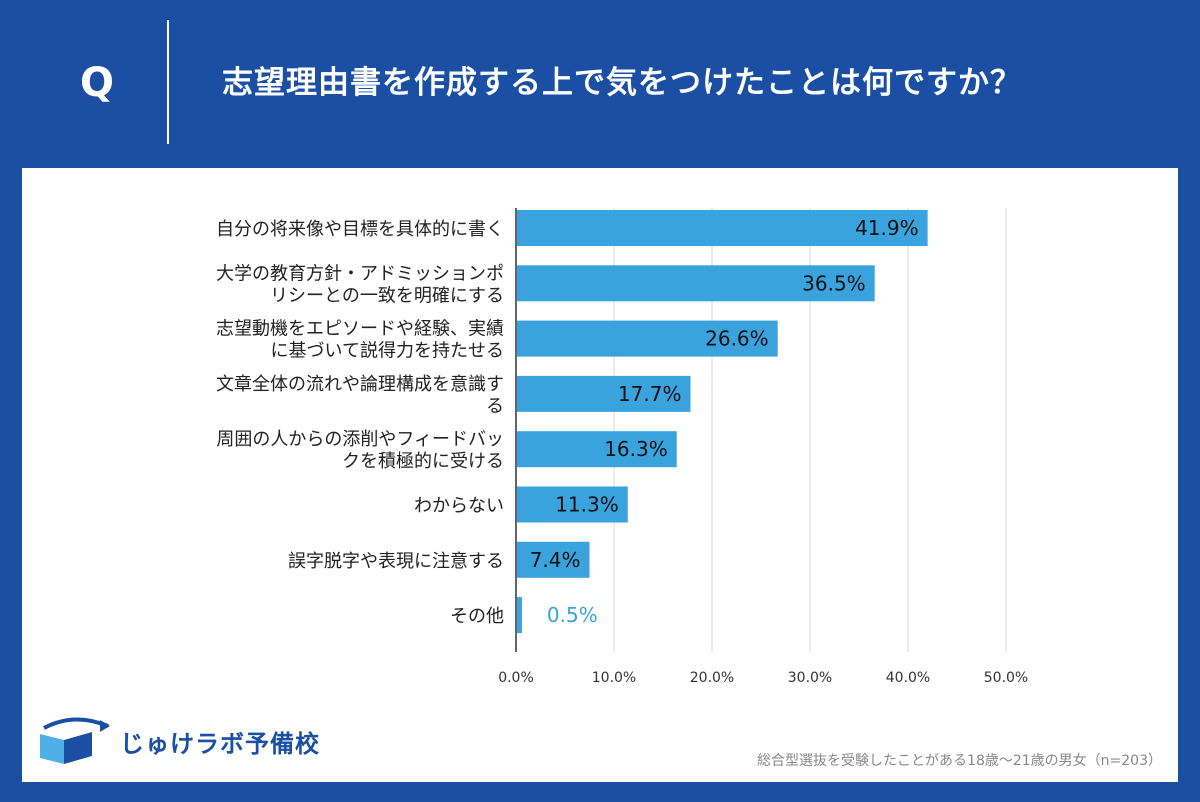 This screenshot has width=1200, height=802. Describe the element at coordinates (712, 678) in the screenshot. I see `x-tick-label: 20.0%` at that location.